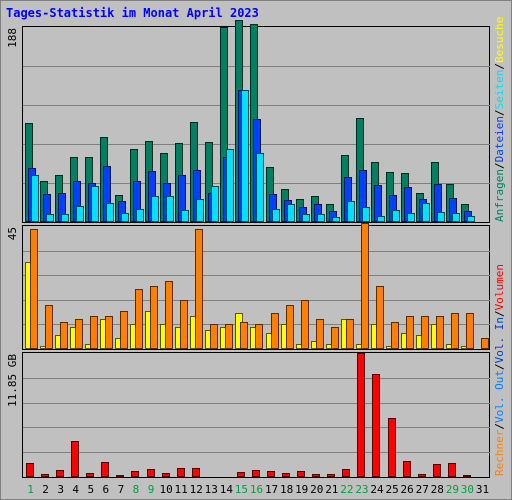 This screenshot has width=512, height=500. I want to click on x-tick-label-day-23: 23, so click(361, 489).